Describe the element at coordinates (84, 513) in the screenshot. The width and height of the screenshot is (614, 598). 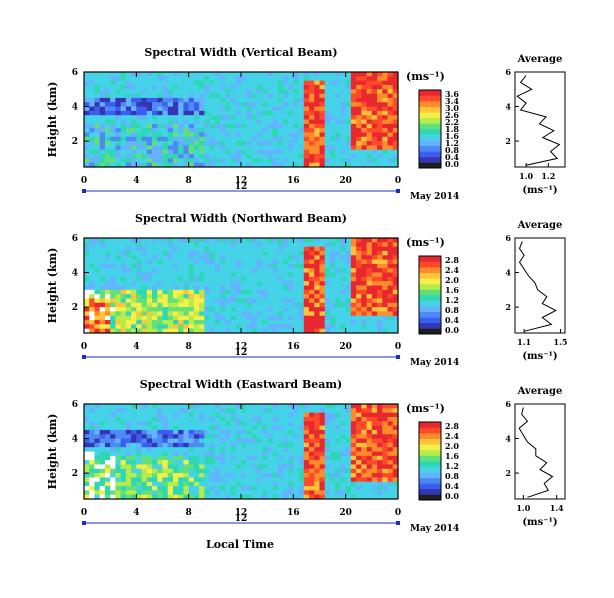
I see `x-tick-label: 0` at that location.